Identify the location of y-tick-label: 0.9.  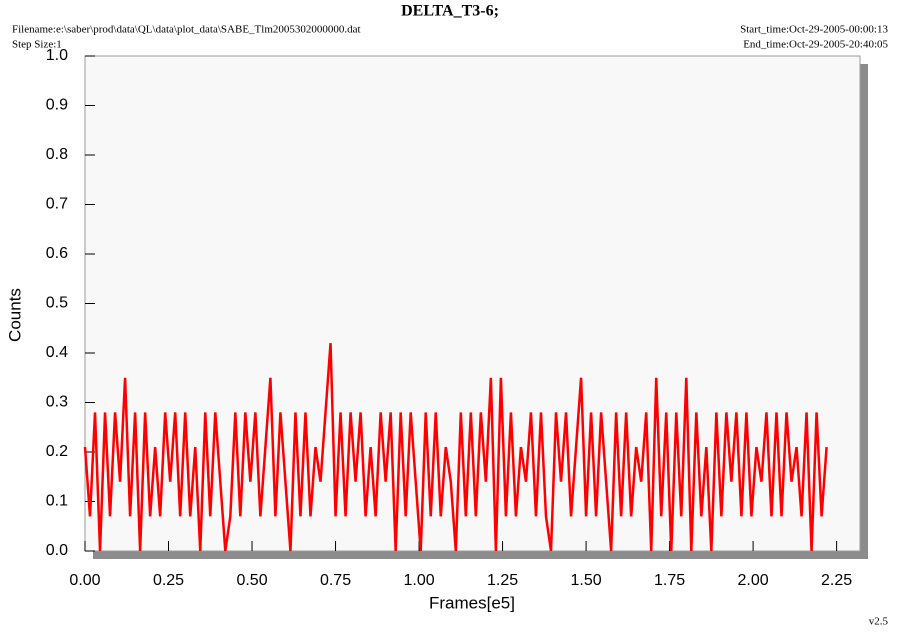
(57, 105).